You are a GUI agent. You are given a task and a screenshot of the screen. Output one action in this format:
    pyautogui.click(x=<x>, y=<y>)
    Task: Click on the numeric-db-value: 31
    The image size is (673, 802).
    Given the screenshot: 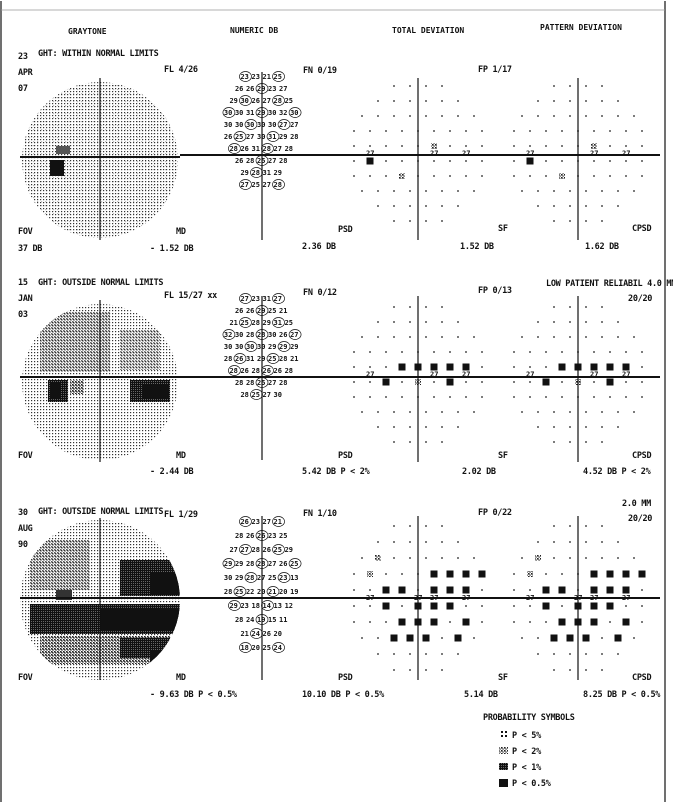 What is the action you would take?
    pyautogui.click(x=278, y=323)
    